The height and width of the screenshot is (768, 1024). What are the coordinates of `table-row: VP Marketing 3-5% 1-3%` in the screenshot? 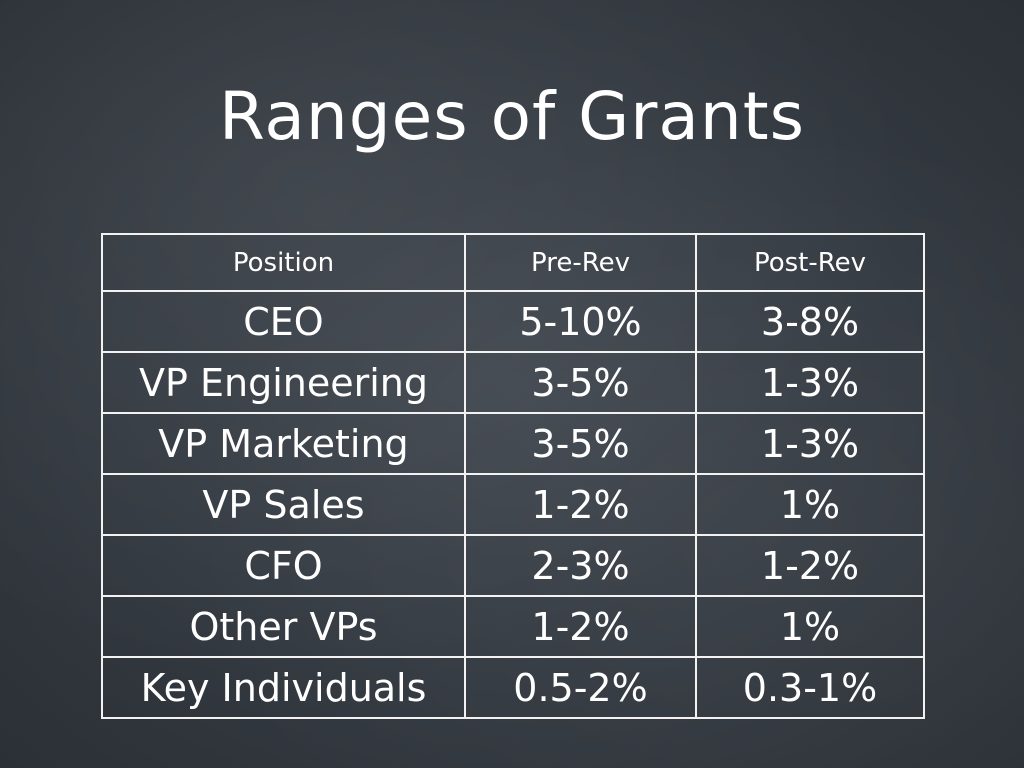 It's located at (513, 443).